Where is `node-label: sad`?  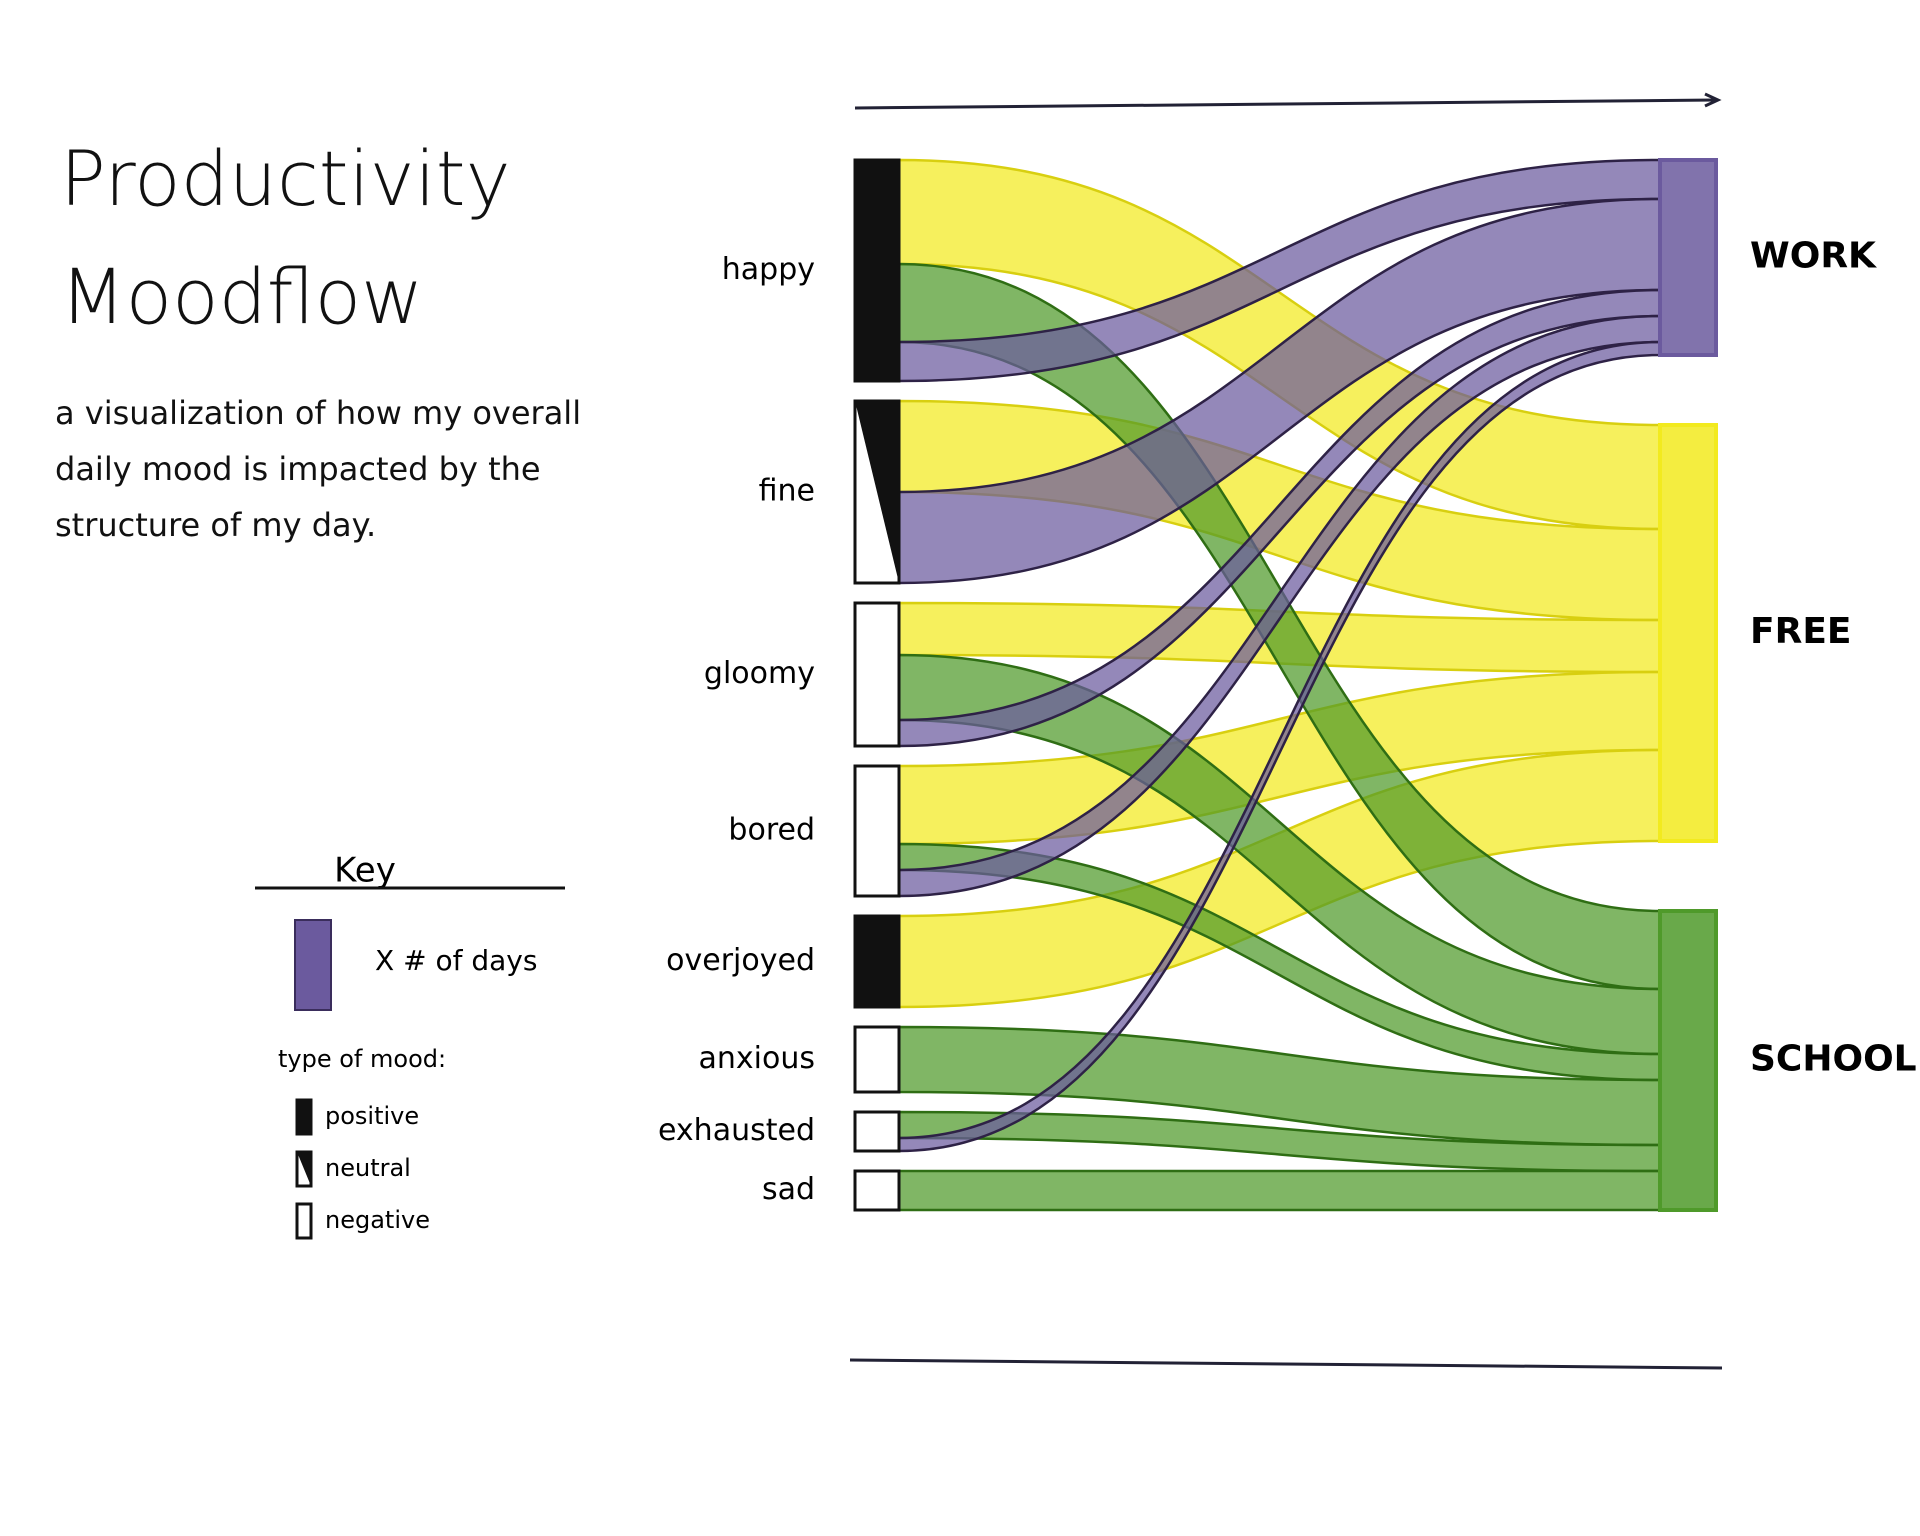 node-label: sad is located at coordinates (788, 1189).